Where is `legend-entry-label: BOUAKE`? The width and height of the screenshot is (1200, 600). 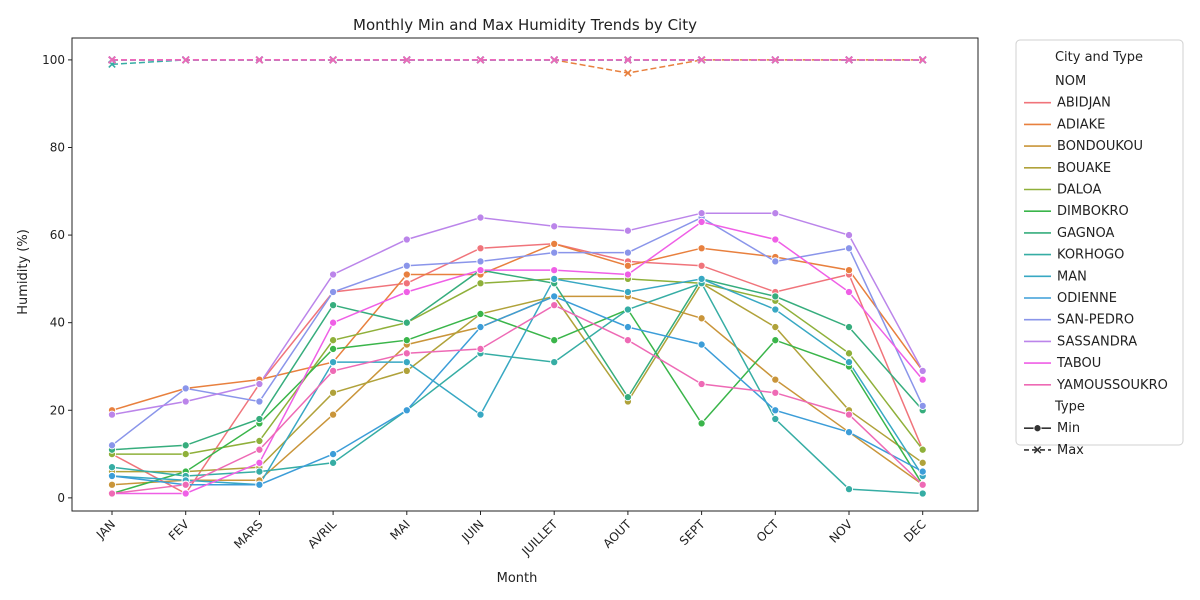
legend-entry-label: BOUAKE is located at coordinates (1084, 168).